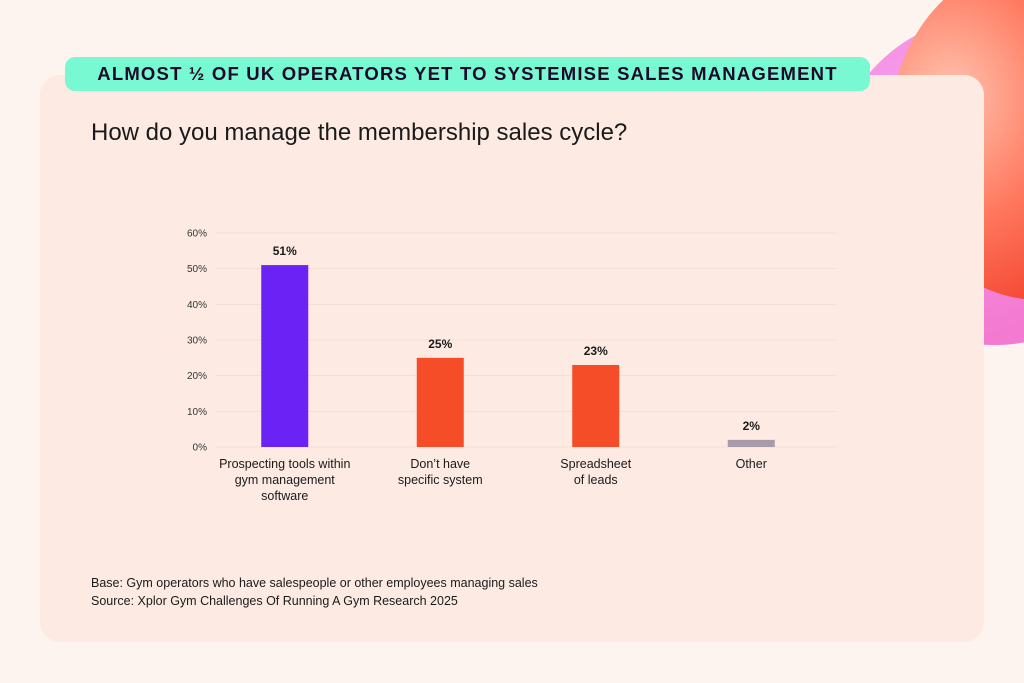 Image resolution: width=1024 pixels, height=683 pixels. Describe the element at coordinates (595, 464) in the screenshot. I see `x-category-label: Spreadsheet` at that location.